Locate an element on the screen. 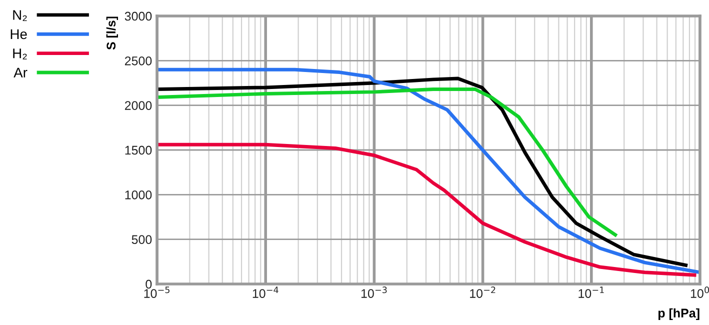 The image size is (709, 325). y-tick-label: 1000 is located at coordinates (138, 195).